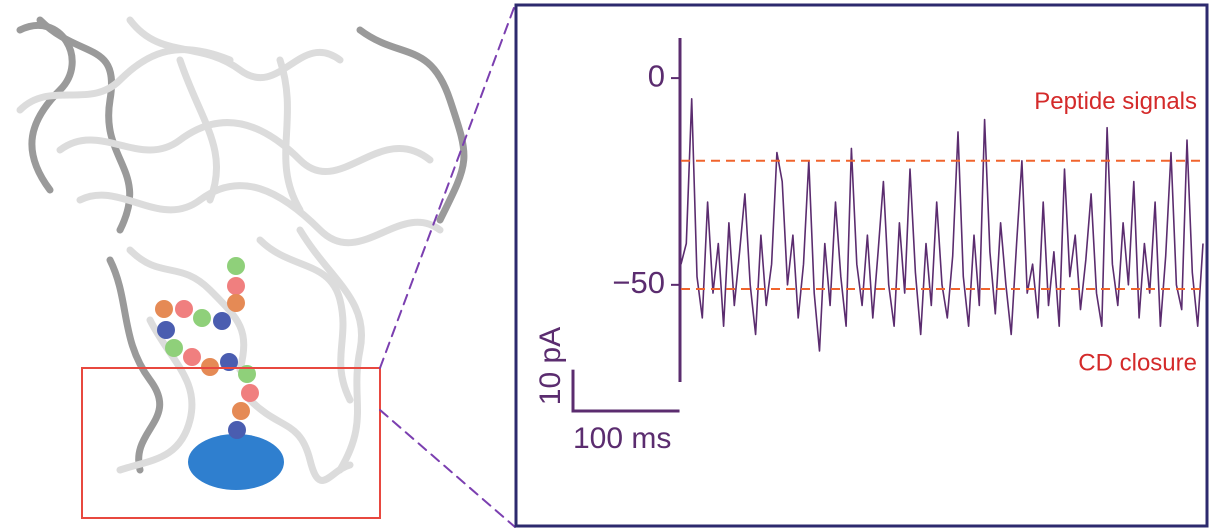  I want to click on y-tick-label: −50, so click(638, 282).